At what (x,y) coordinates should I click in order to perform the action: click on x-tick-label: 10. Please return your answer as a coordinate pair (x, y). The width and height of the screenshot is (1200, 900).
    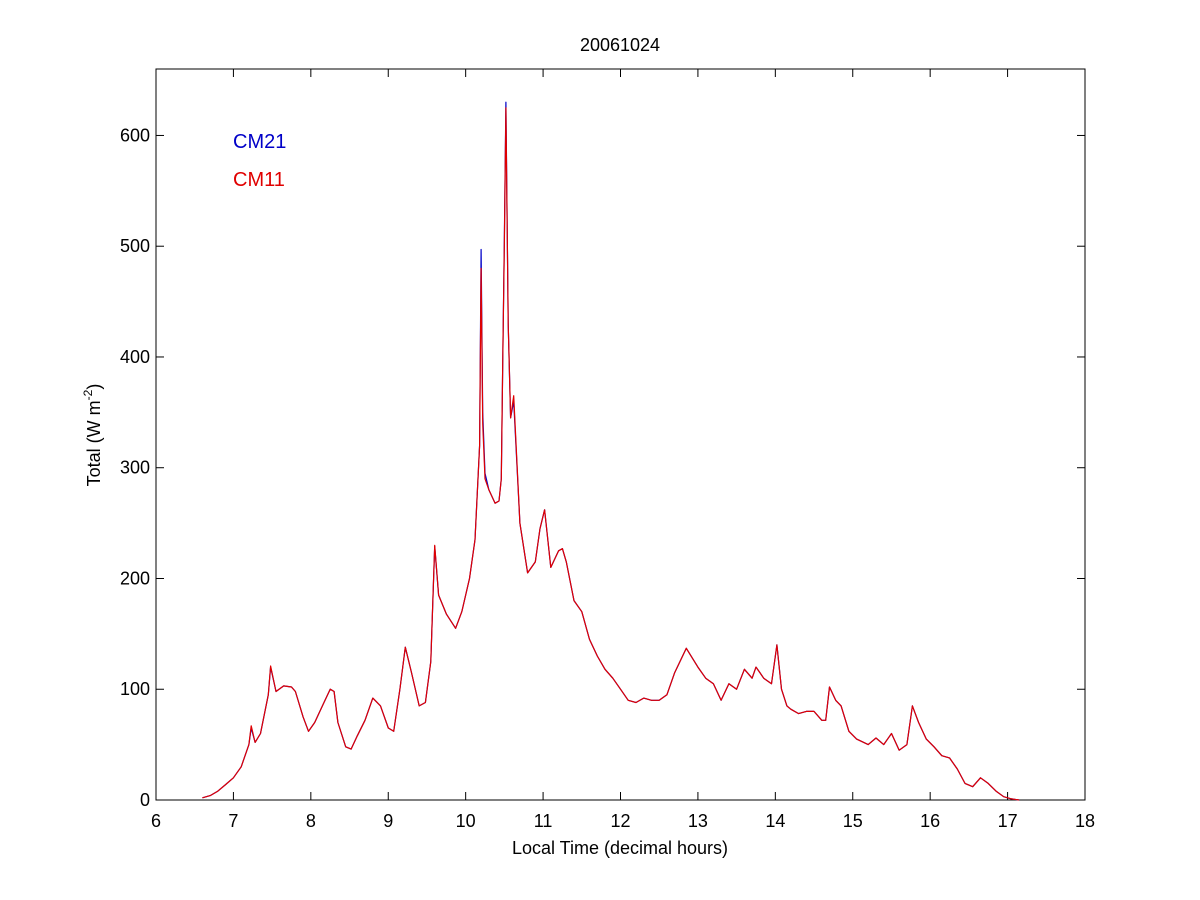
    Looking at the image, I should click on (466, 821).